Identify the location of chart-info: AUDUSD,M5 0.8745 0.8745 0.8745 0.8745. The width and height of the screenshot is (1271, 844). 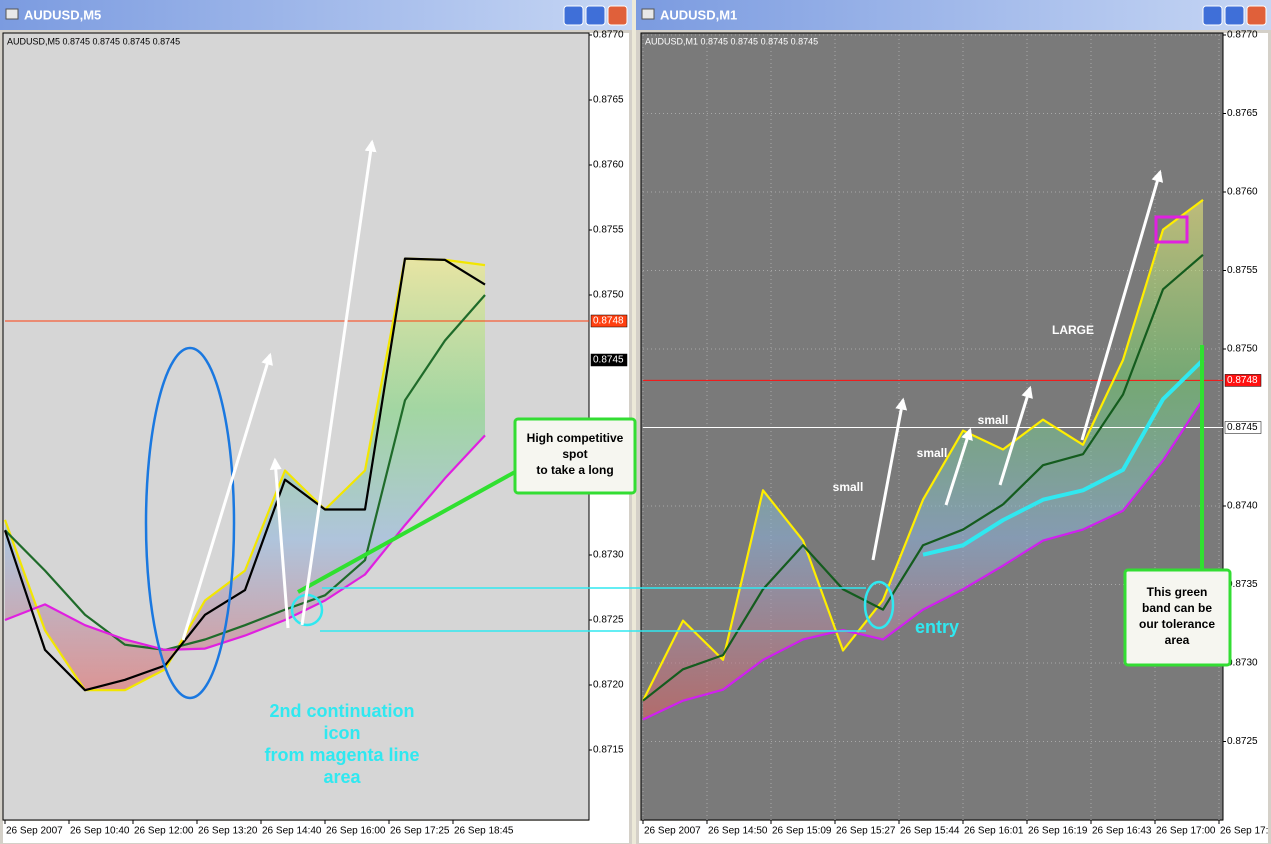
(93, 41).